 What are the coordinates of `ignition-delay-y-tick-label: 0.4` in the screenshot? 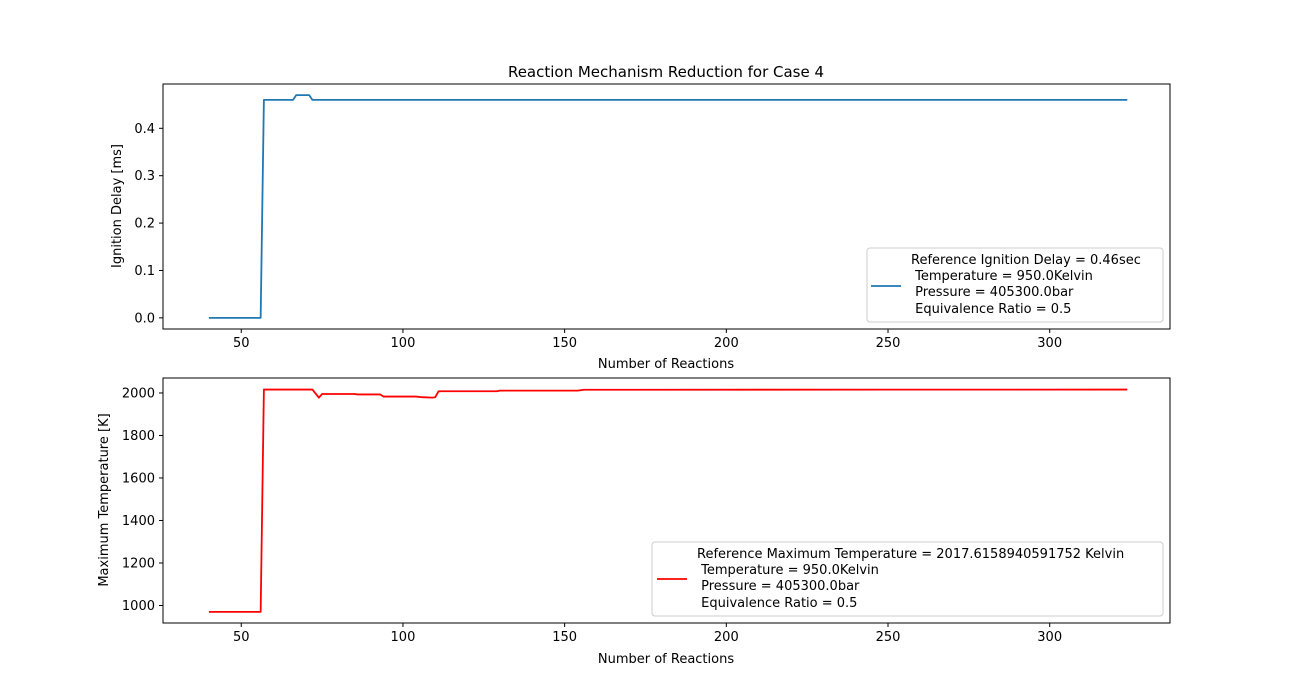 It's located at (144, 129).